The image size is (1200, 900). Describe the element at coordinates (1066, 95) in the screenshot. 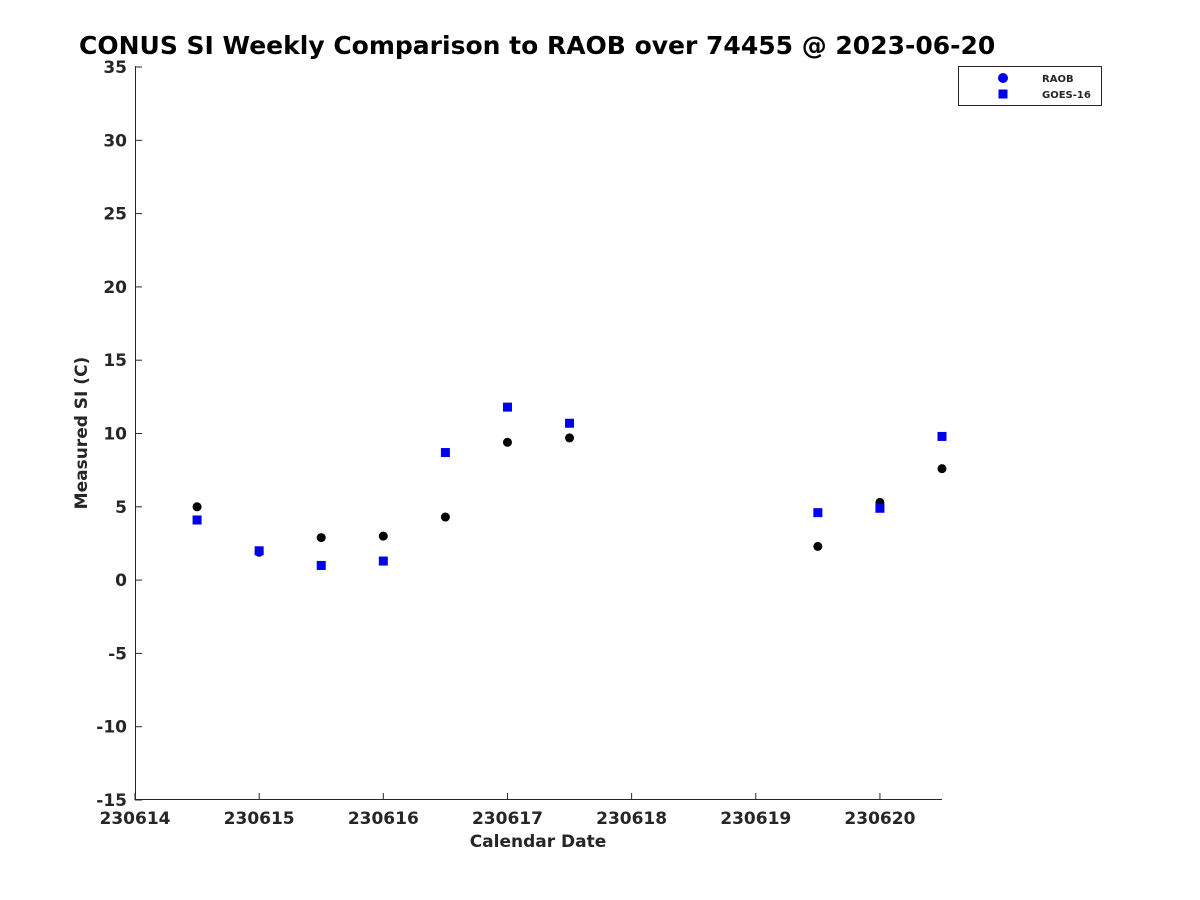

I see `legend-goes-16-label: GOES-16` at that location.